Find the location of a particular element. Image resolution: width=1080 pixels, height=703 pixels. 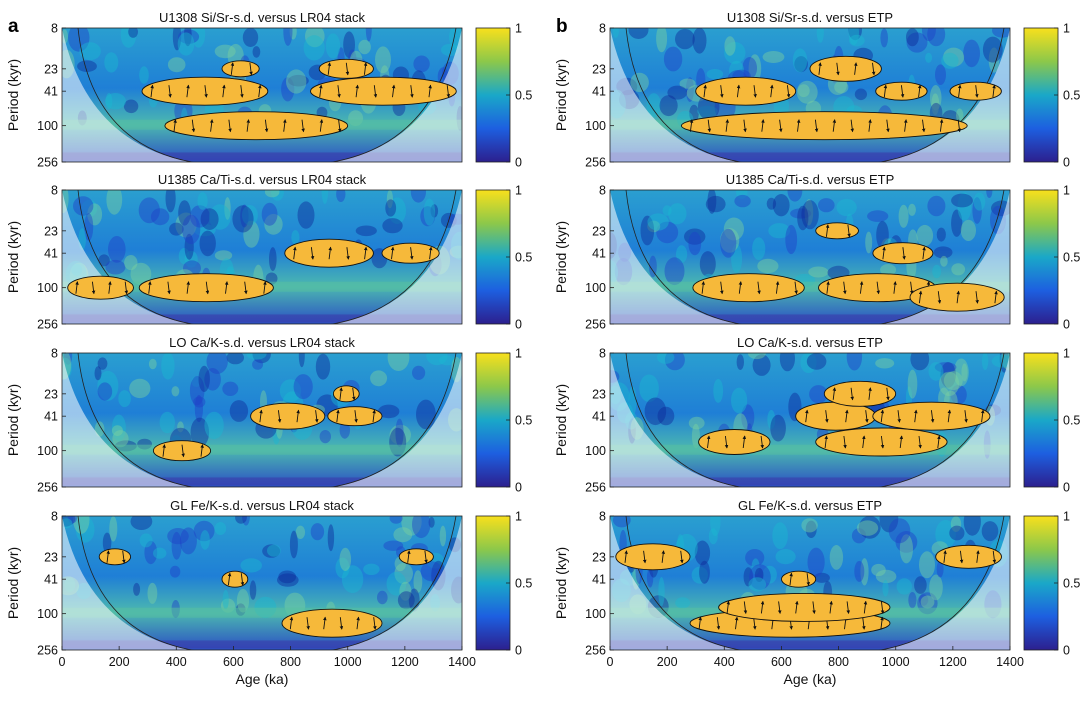

panel-title: U1308 Si/Sr-s.d. versus ETP is located at coordinates (810, 17).